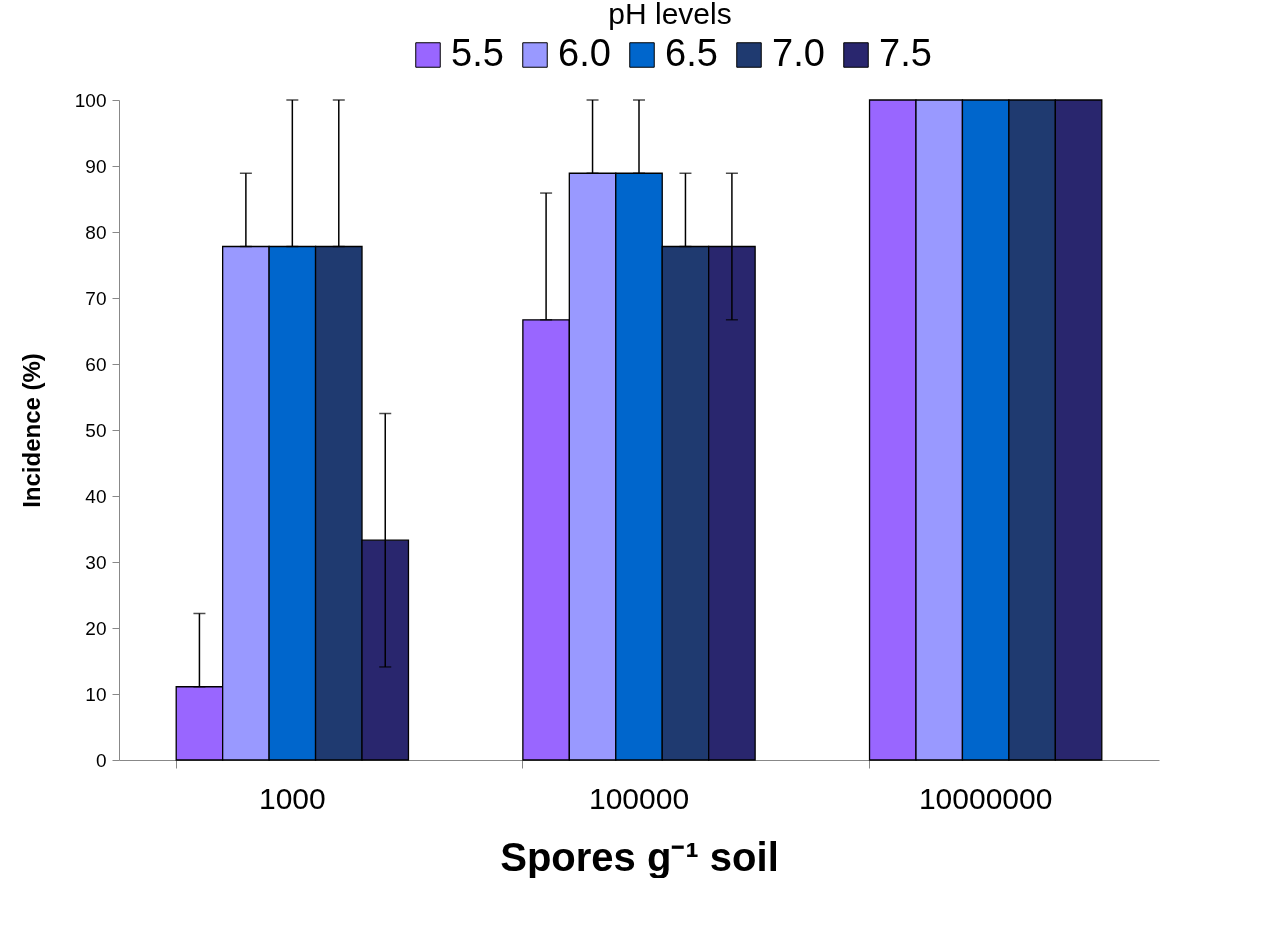  Describe the element at coordinates (96, 628) in the screenshot. I see `y-tick-label: 20` at that location.